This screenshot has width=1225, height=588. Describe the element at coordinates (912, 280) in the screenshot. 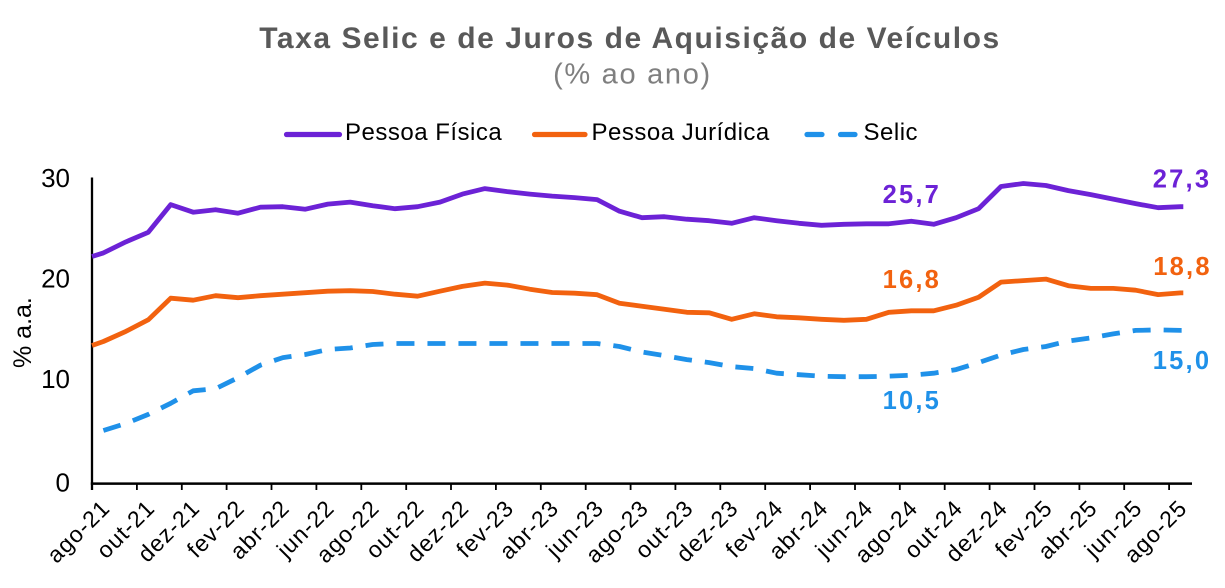

I see `svg-text: 16,8` at that location.